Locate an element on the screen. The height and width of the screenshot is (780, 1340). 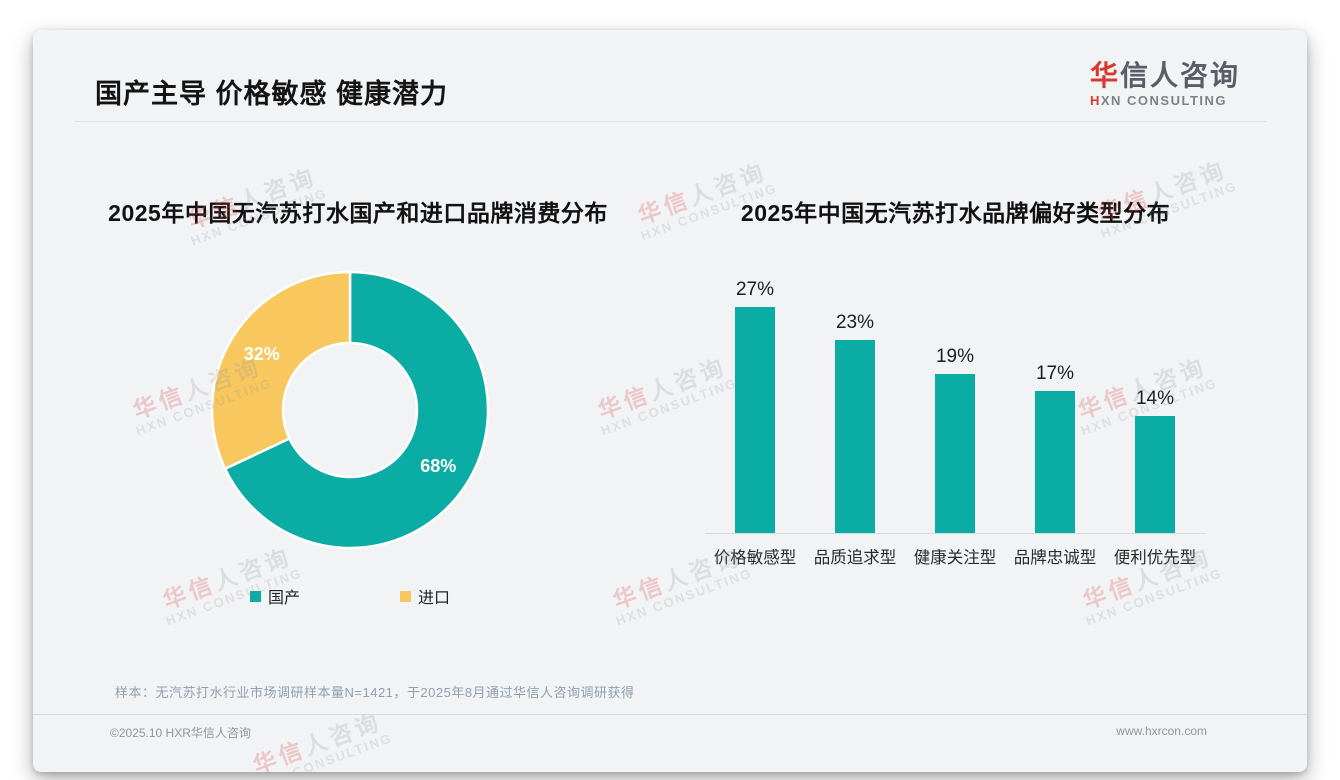
watermark: 华信人咨询 HXN CONSULTING is located at coordinates (322, 740).